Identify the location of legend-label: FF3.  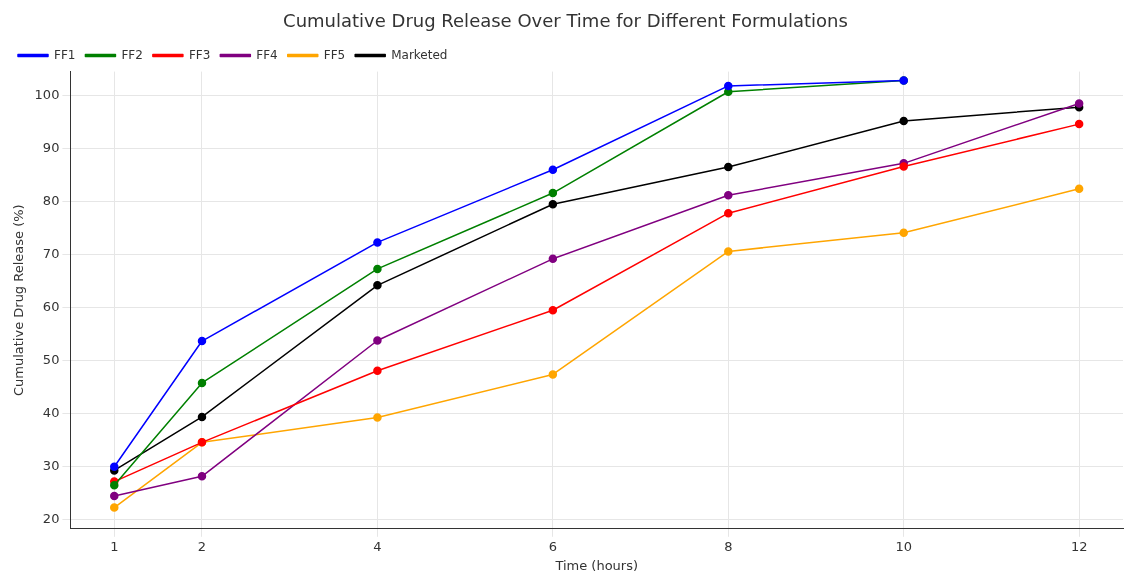
(199, 54).